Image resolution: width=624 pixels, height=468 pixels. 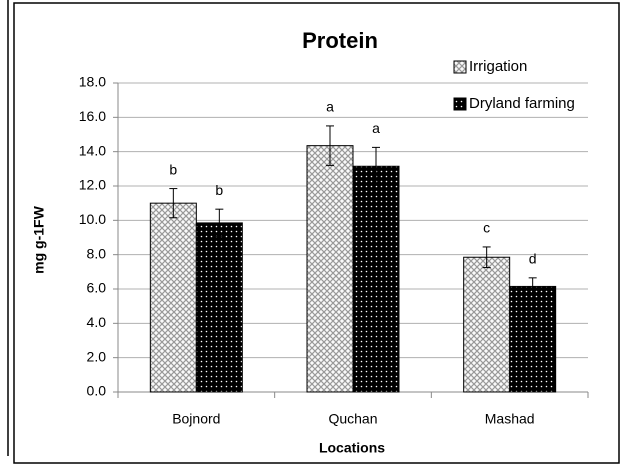 I want to click on x-tick-label: Bojnord, so click(x=196, y=419).